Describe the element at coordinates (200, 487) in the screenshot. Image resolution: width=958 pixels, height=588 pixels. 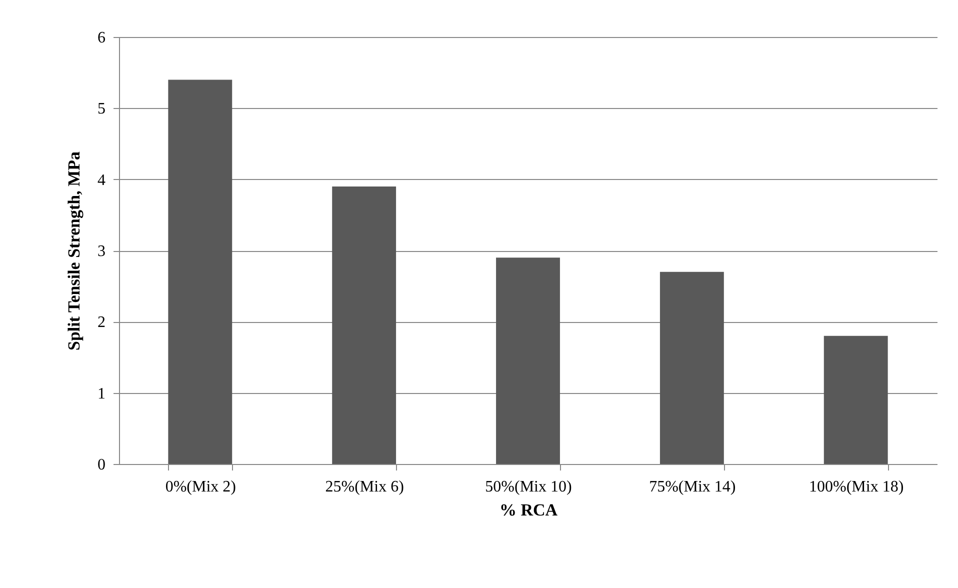
I see `x-tick-label: 0%(Mix 2)` at that location.